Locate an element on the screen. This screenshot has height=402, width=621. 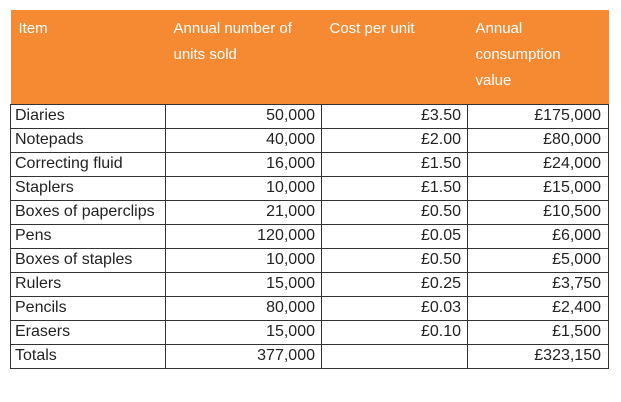
header-units-sold: Annual number of units sold is located at coordinates (243, 57).